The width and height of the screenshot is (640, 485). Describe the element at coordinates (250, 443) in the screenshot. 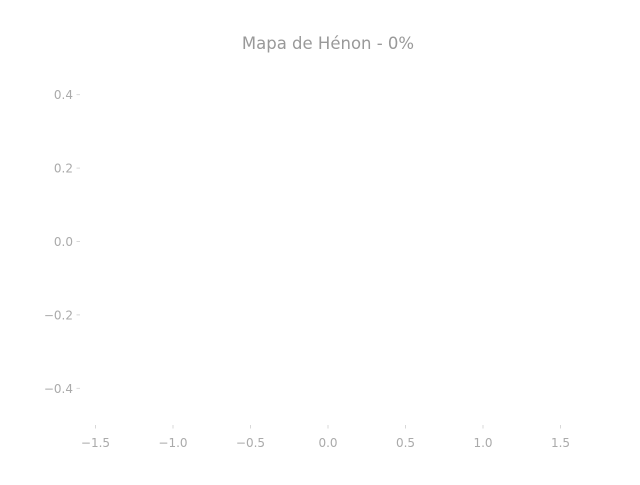

I see `x-tick-label: −0.5` at that location.